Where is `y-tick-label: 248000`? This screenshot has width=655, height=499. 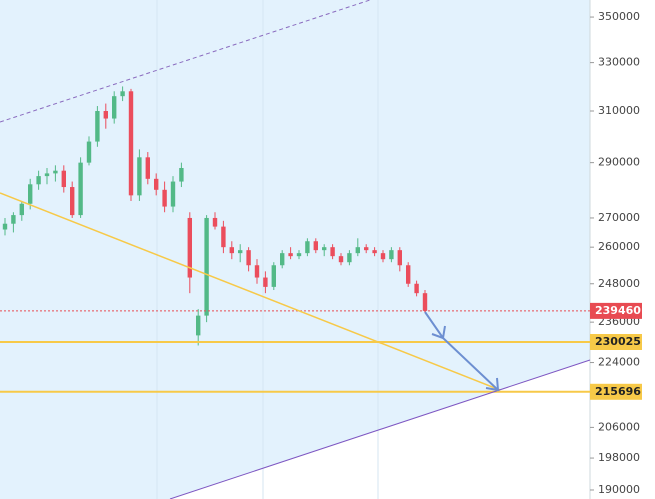 y-tick-label: 248000 is located at coordinates (619, 283).